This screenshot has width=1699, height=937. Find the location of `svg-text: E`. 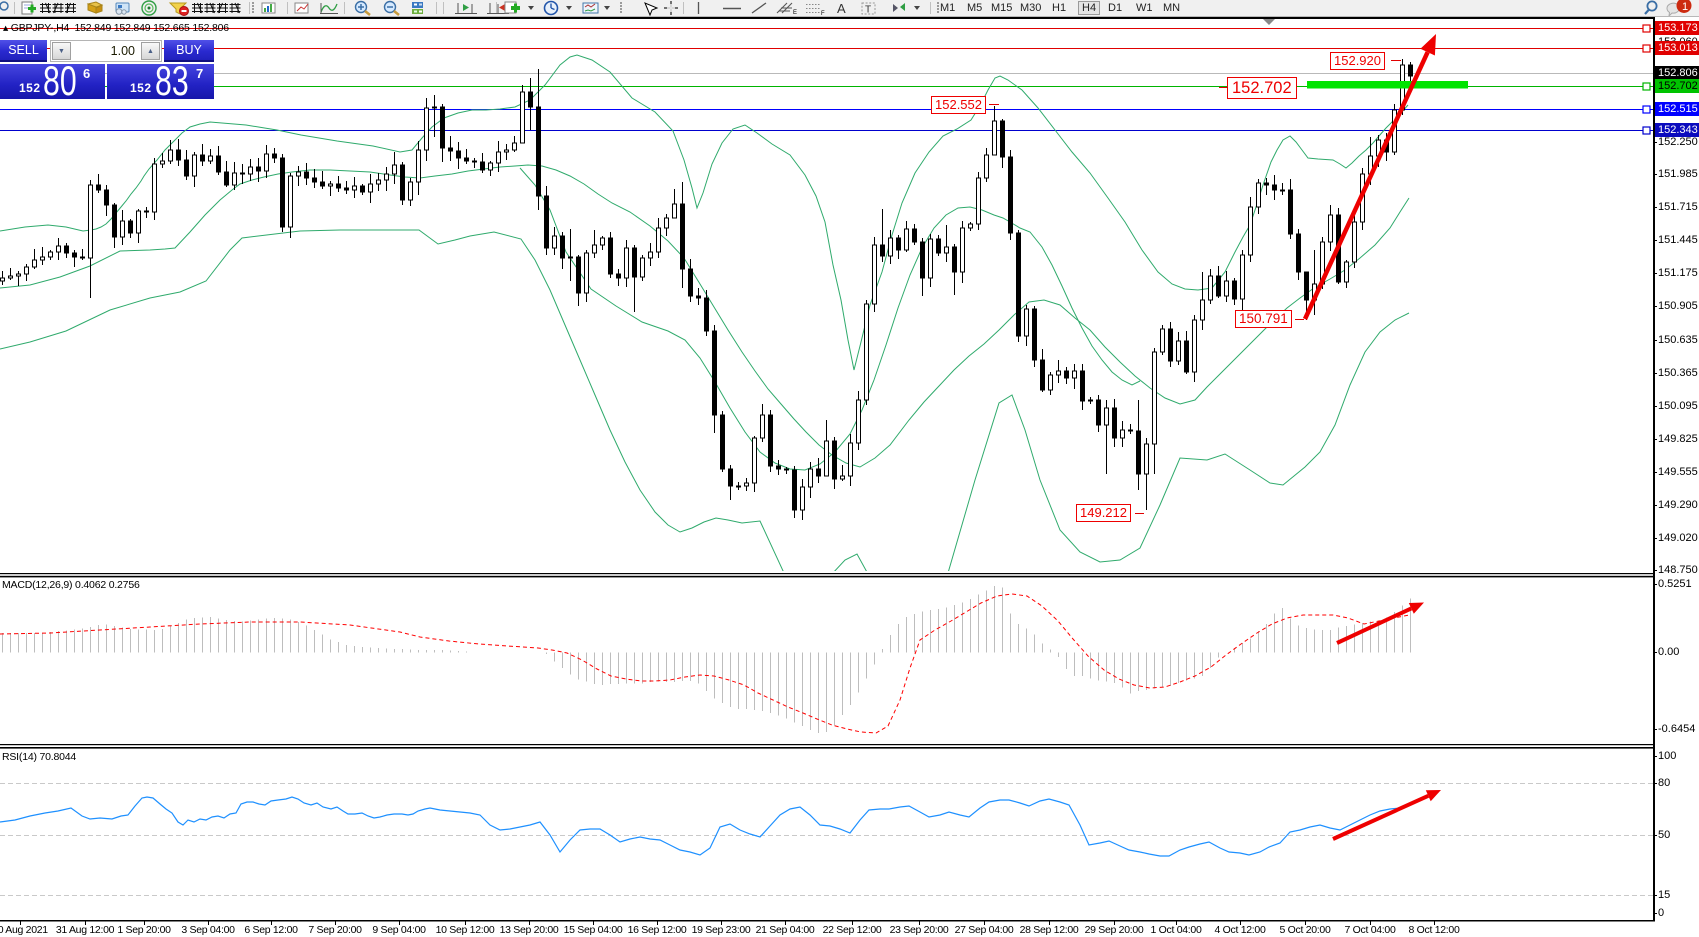

svg-text: E is located at coordinates (795, 13).